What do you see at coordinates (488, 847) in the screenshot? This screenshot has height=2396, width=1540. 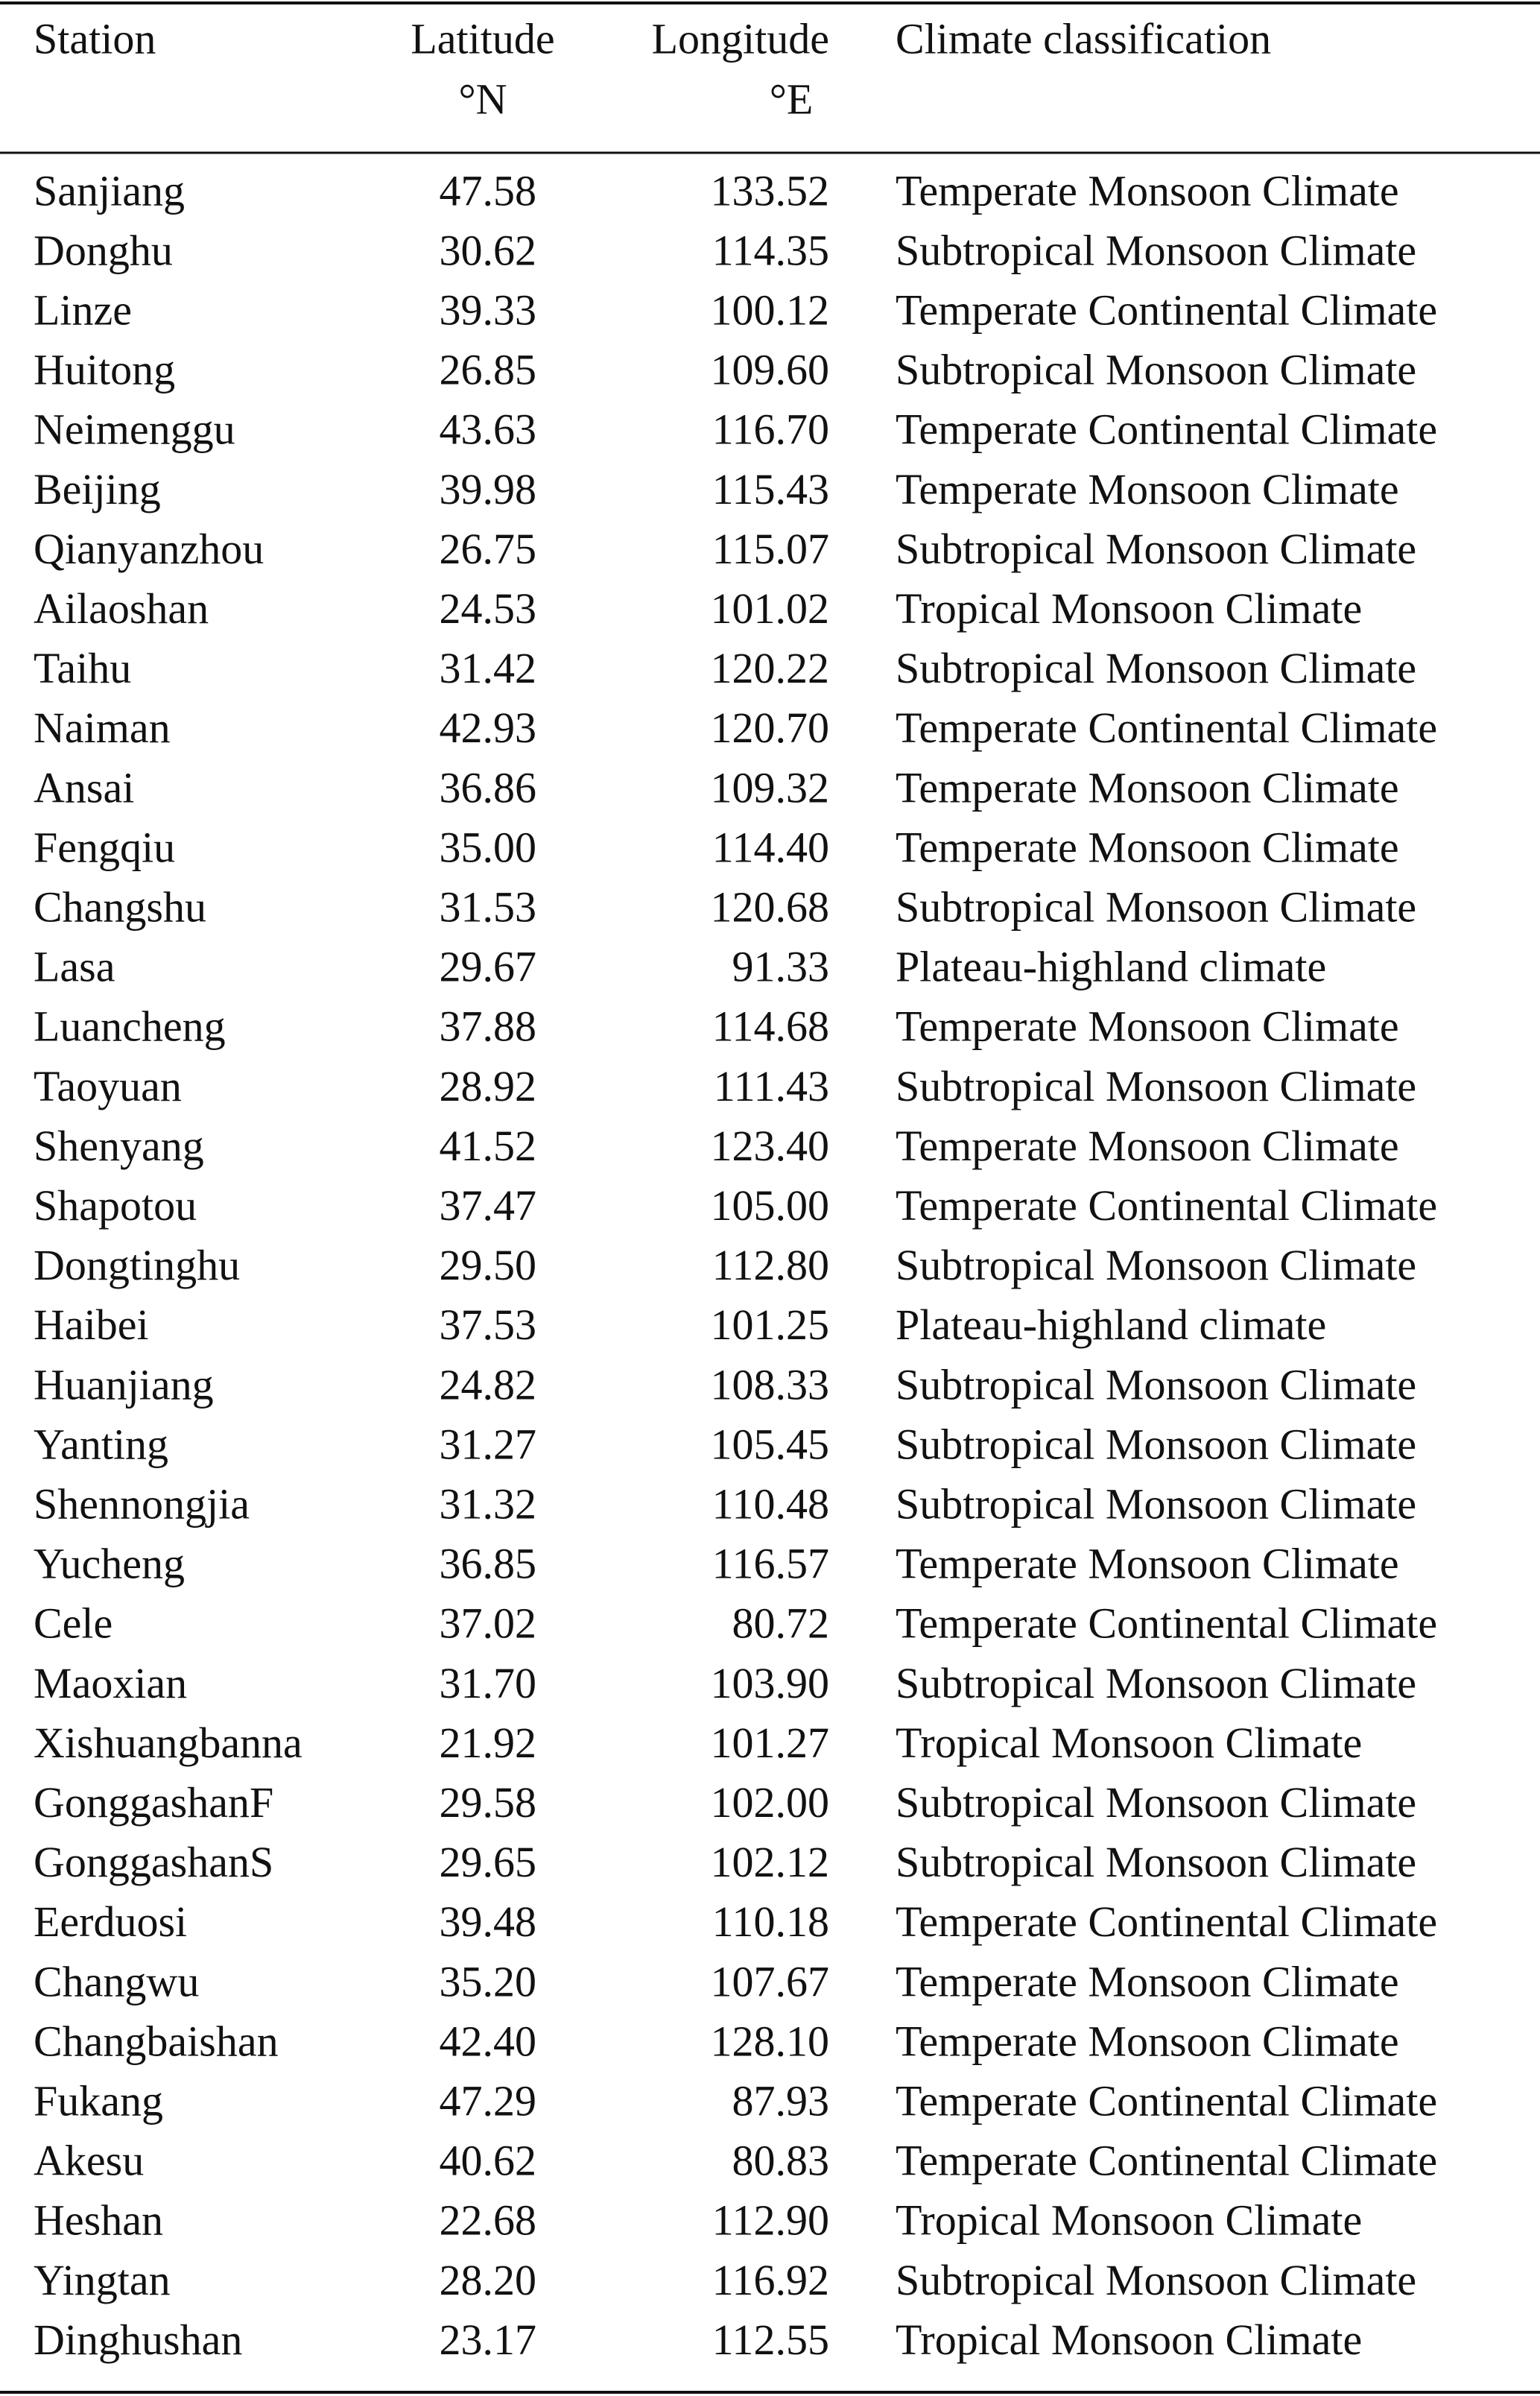 I see `coordinate-cell: 35.00` at bounding box center [488, 847].